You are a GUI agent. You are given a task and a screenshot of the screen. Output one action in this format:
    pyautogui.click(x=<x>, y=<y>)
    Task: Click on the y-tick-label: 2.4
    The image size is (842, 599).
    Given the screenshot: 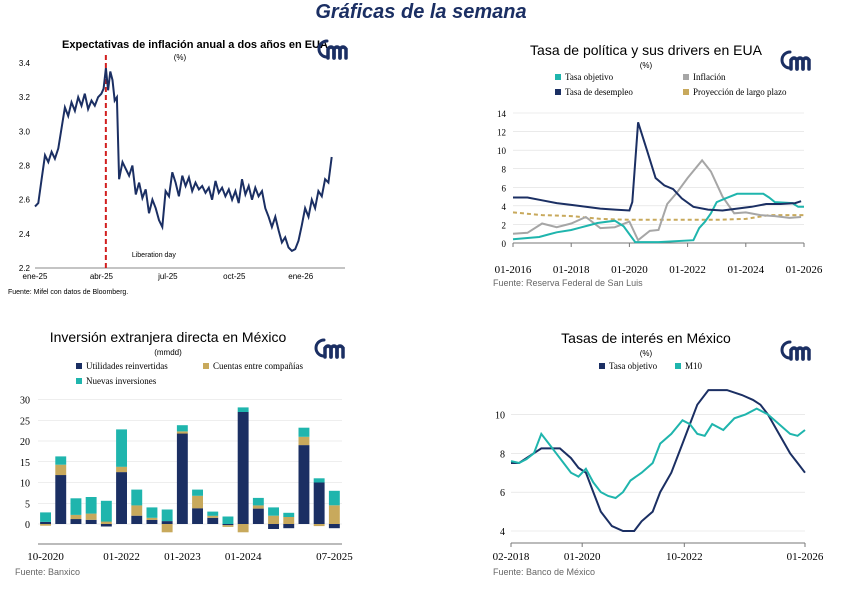 What is the action you would take?
    pyautogui.click(x=25, y=234)
    